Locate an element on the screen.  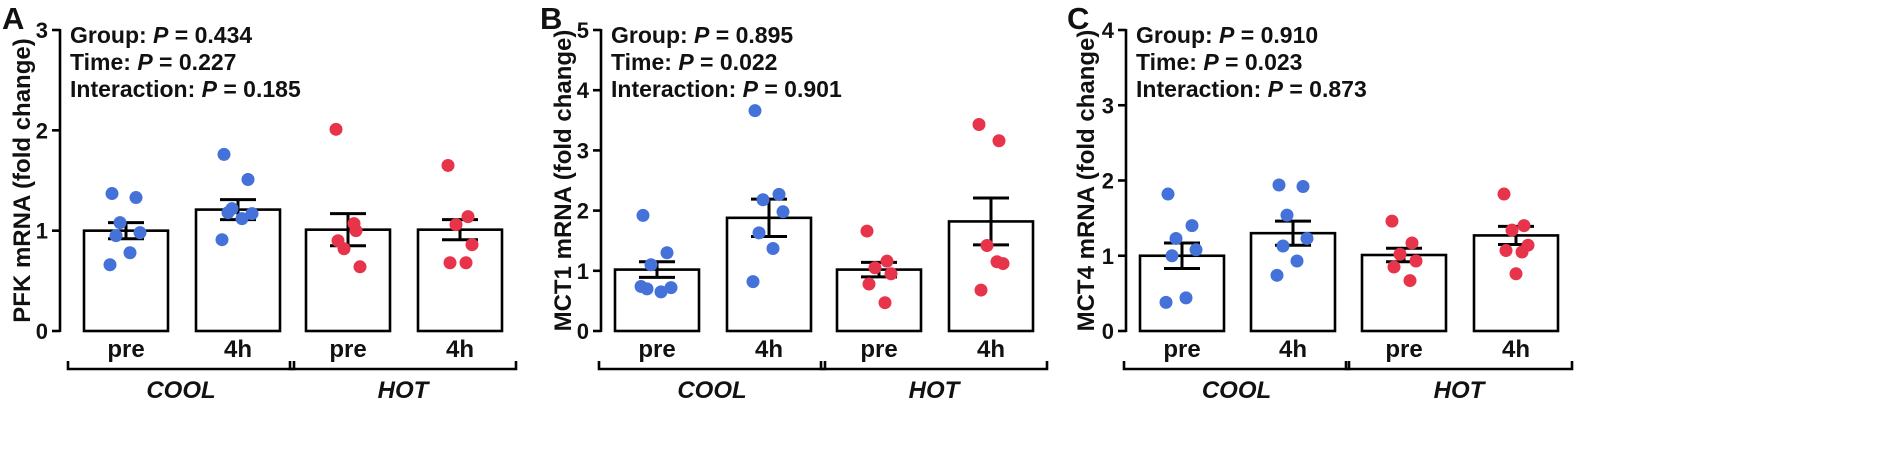
stat-line: Time: P = 0.227 is located at coordinates (153, 62).